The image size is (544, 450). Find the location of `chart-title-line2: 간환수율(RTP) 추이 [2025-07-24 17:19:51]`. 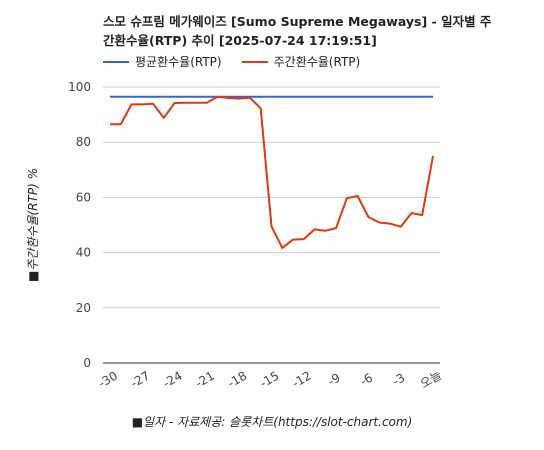

chart-title-line2: 간환수율(RTP) 추이 [2025-07-24 17:19:51] is located at coordinates (240, 40).